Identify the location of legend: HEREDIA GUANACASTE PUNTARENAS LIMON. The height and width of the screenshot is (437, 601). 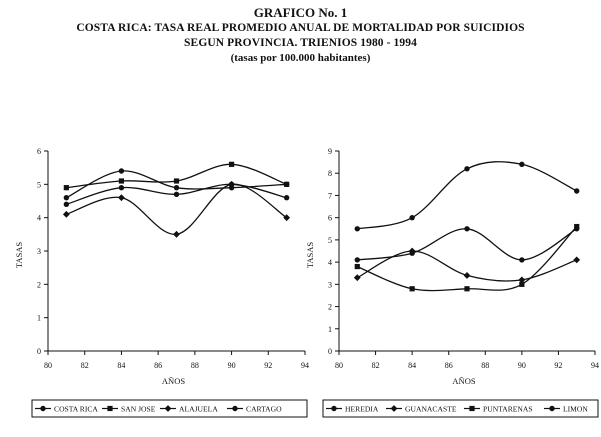
(460, 408).